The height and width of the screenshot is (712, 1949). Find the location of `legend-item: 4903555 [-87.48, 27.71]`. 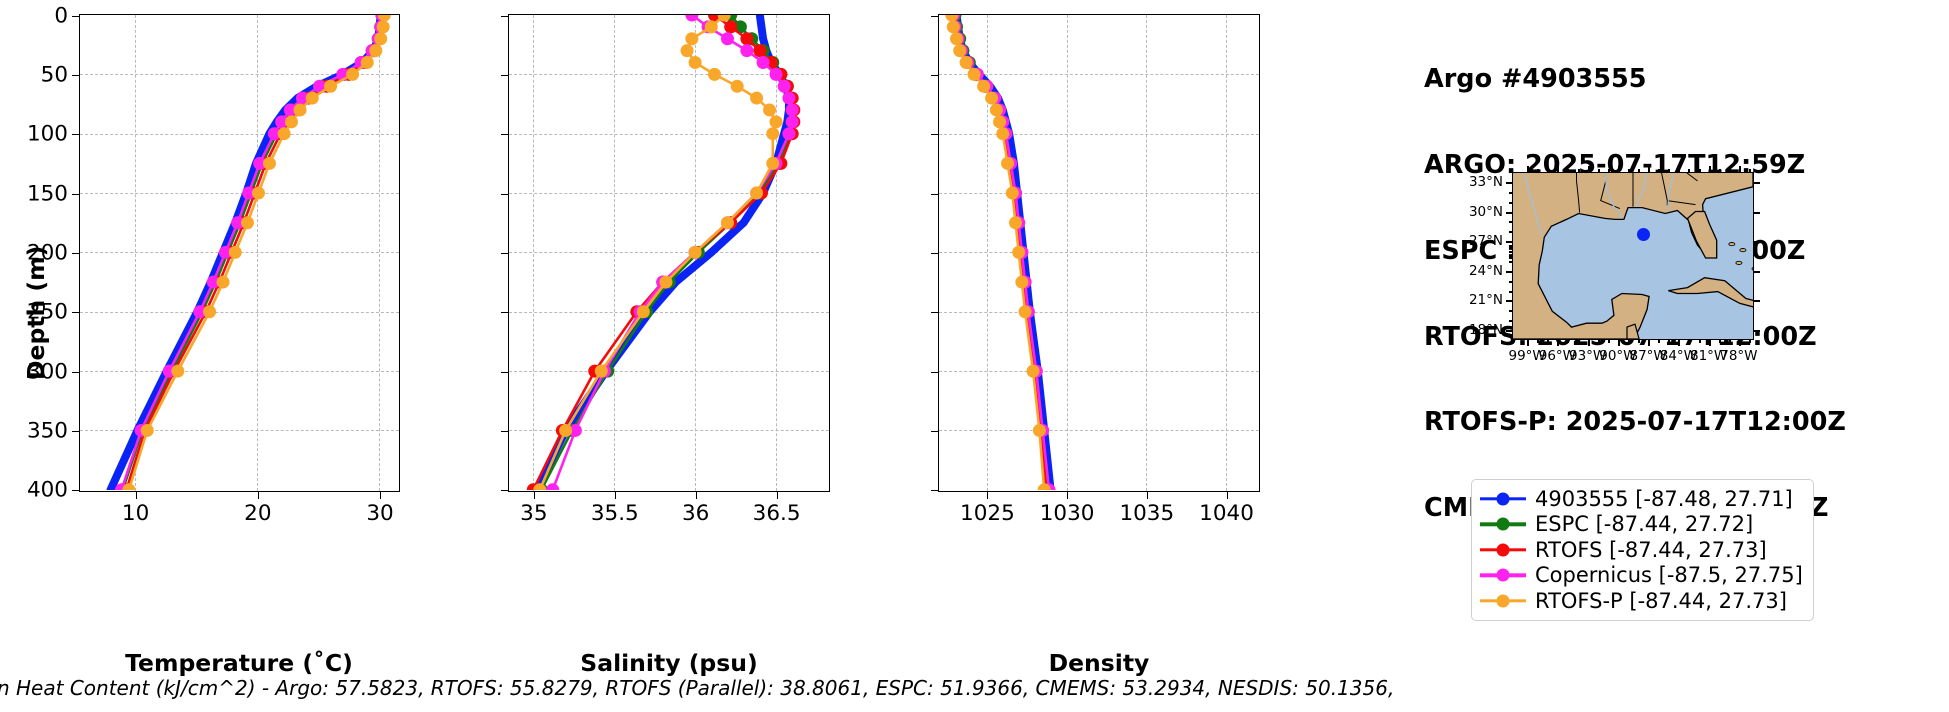

legend-item: 4903555 [-87.48, 27.71] is located at coordinates (1641, 499).